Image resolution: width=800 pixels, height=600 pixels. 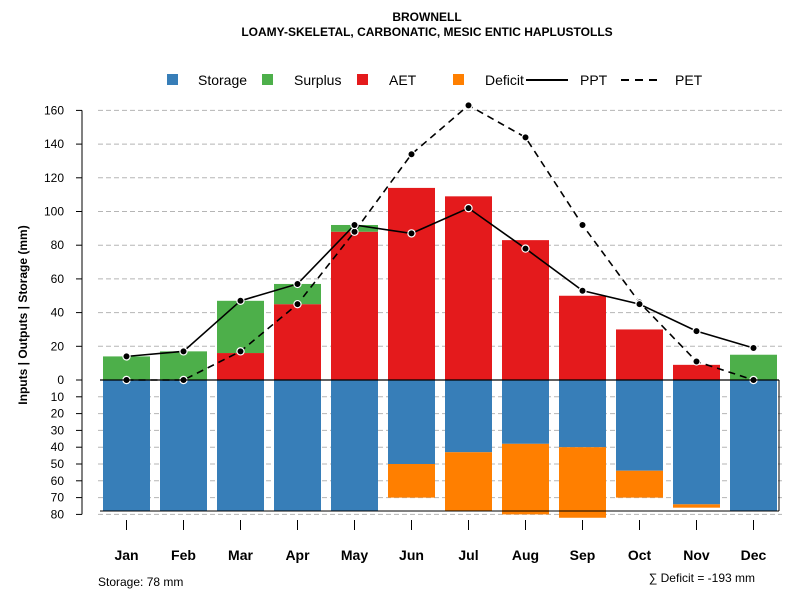 I want to click on legend-label: Surplus, so click(x=317, y=80).